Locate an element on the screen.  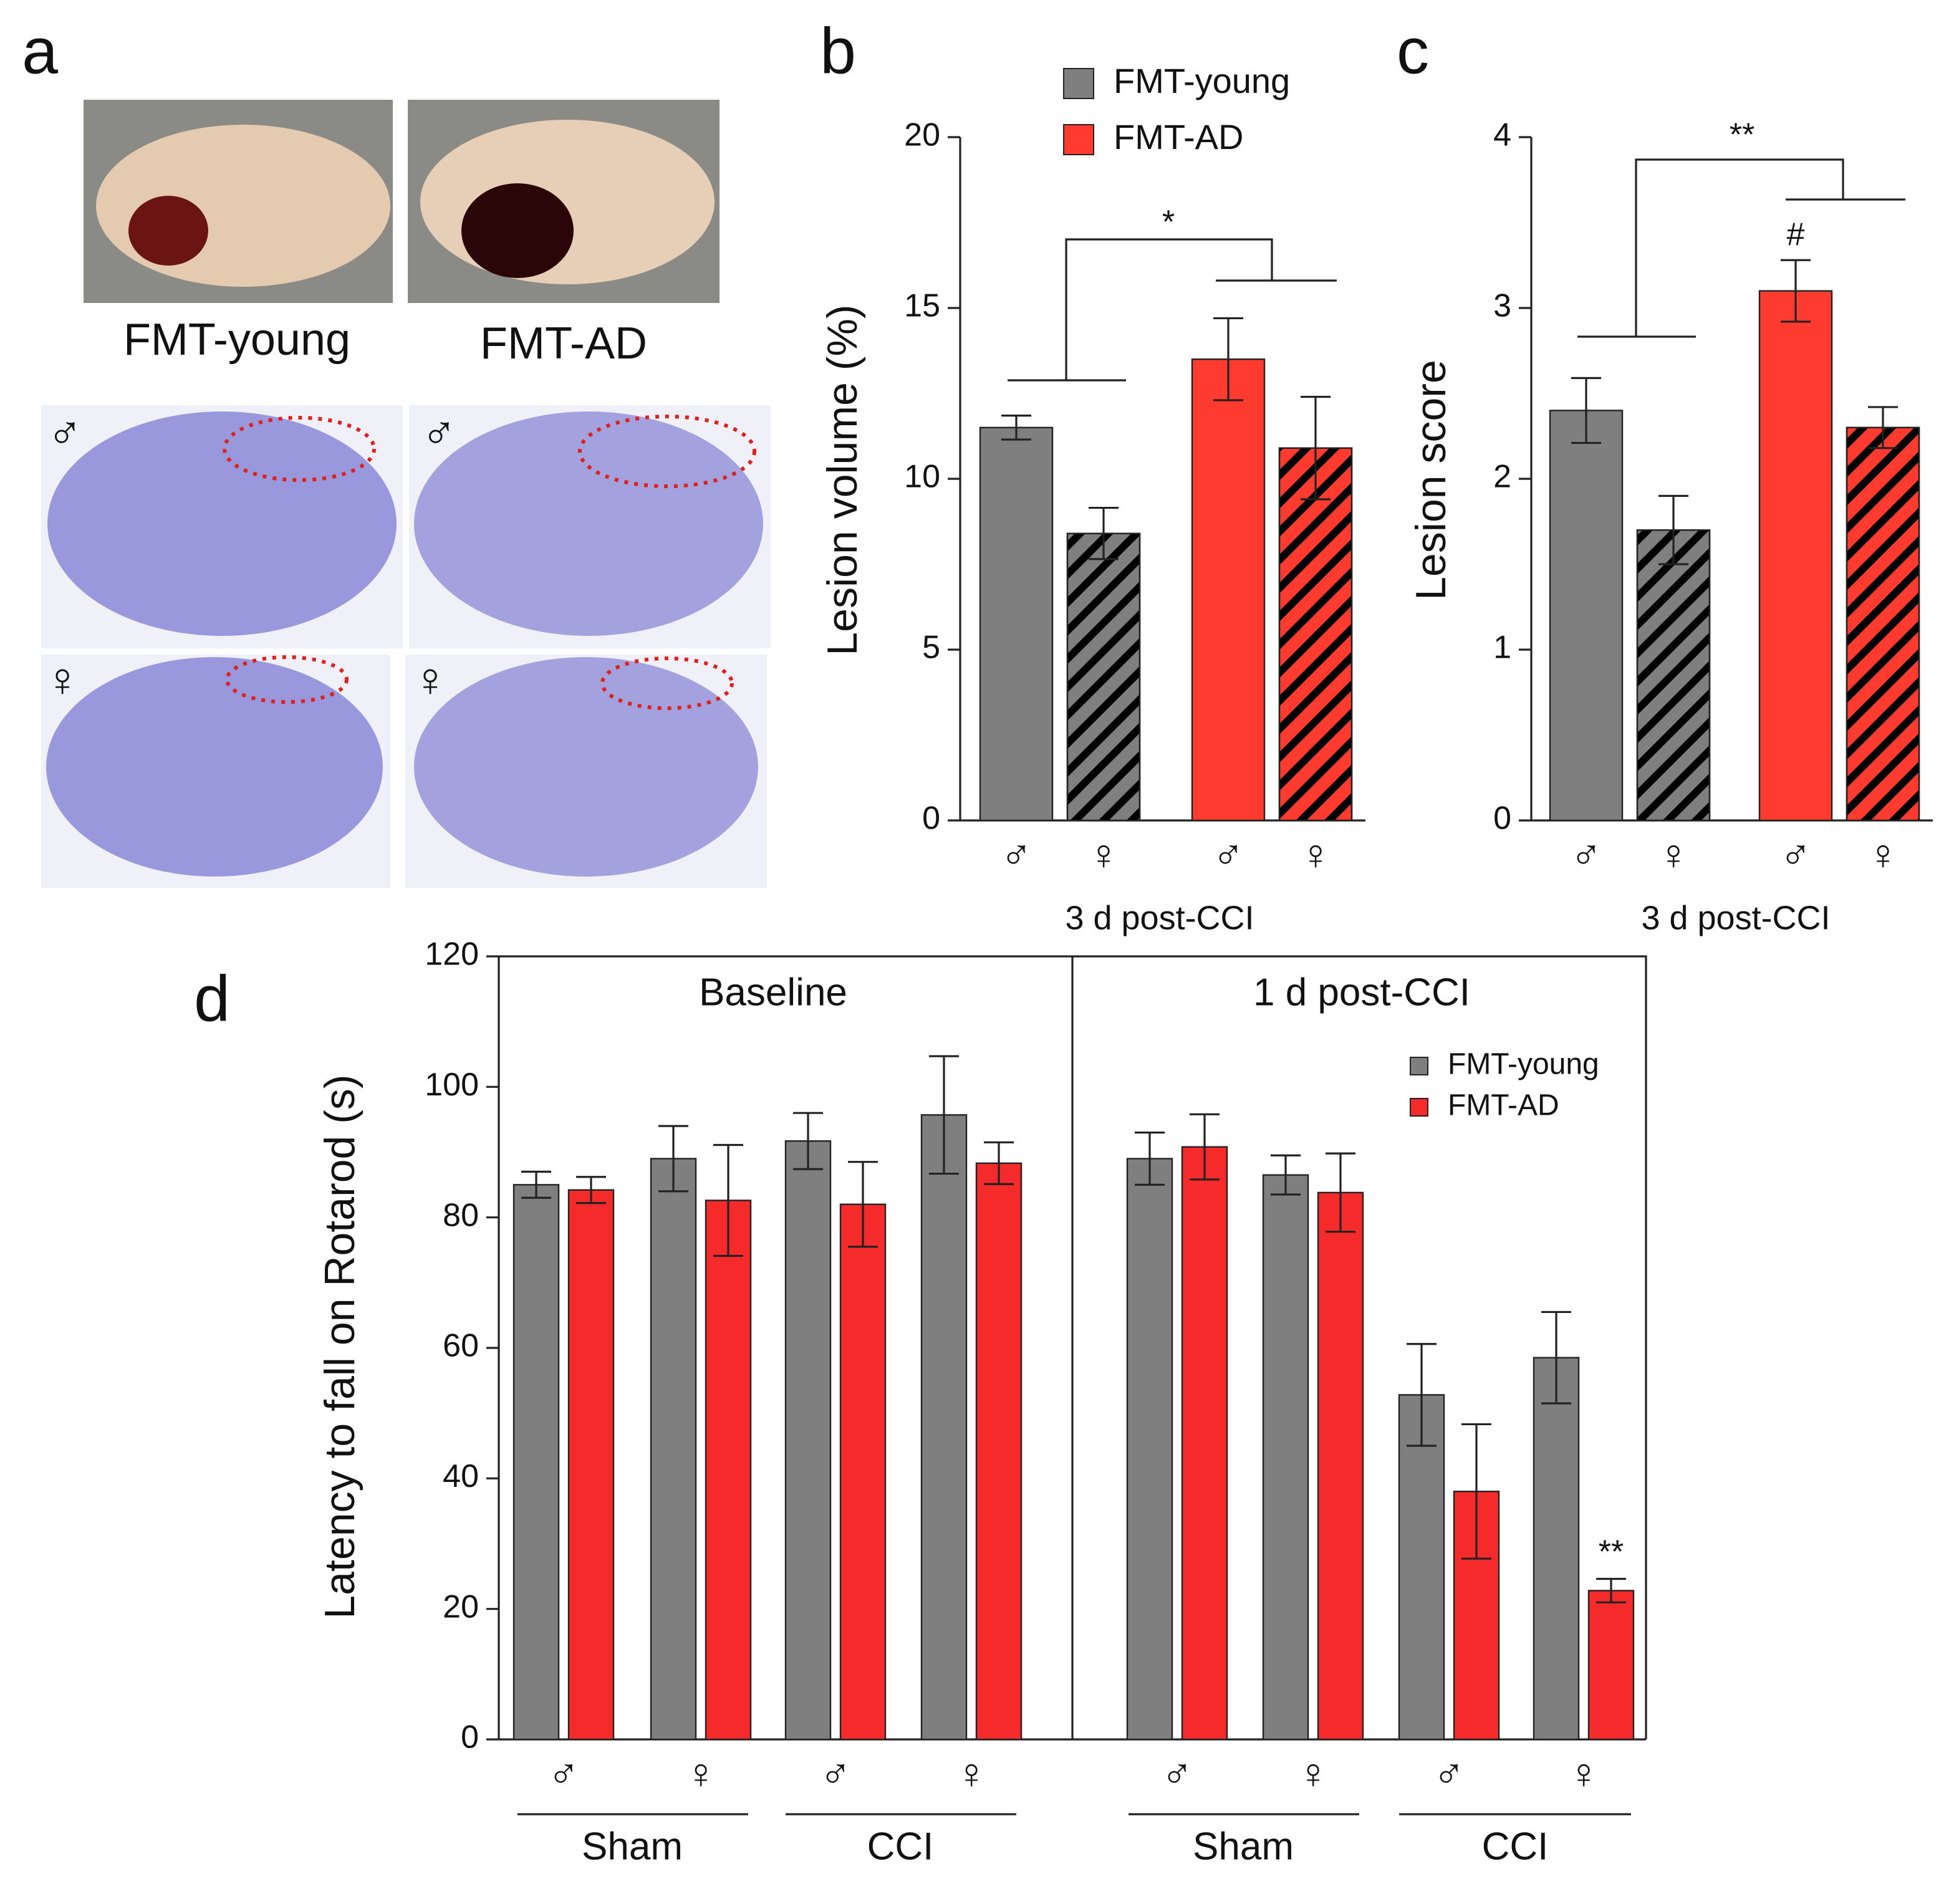
group-label: CCI is located at coordinates (1515, 1847).